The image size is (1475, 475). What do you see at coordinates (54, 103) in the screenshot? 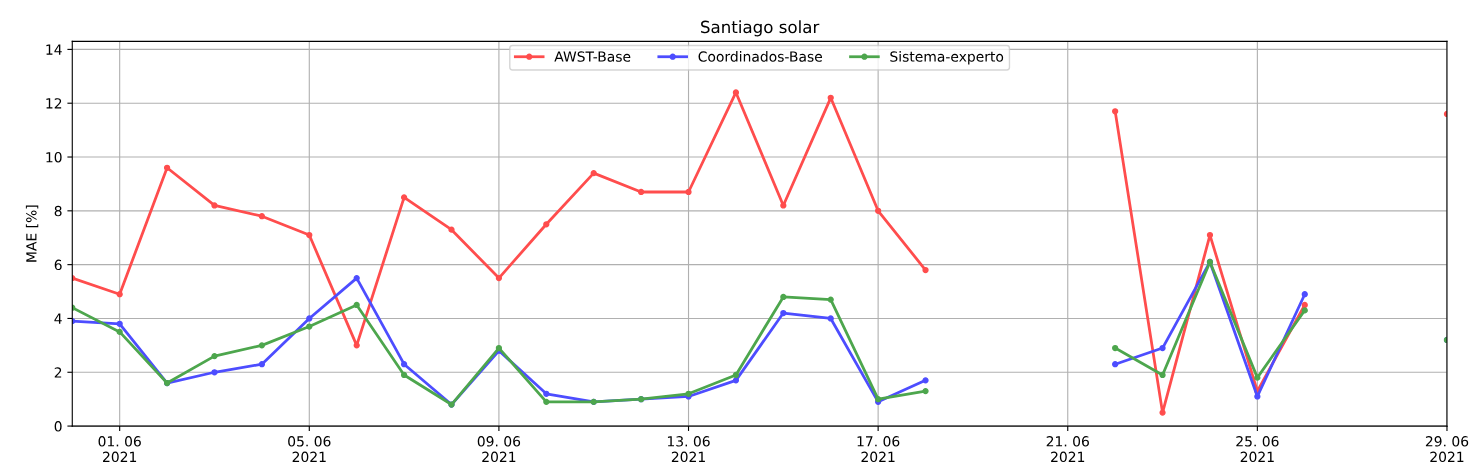
I see `y-tick-label: 12` at bounding box center [54, 103].